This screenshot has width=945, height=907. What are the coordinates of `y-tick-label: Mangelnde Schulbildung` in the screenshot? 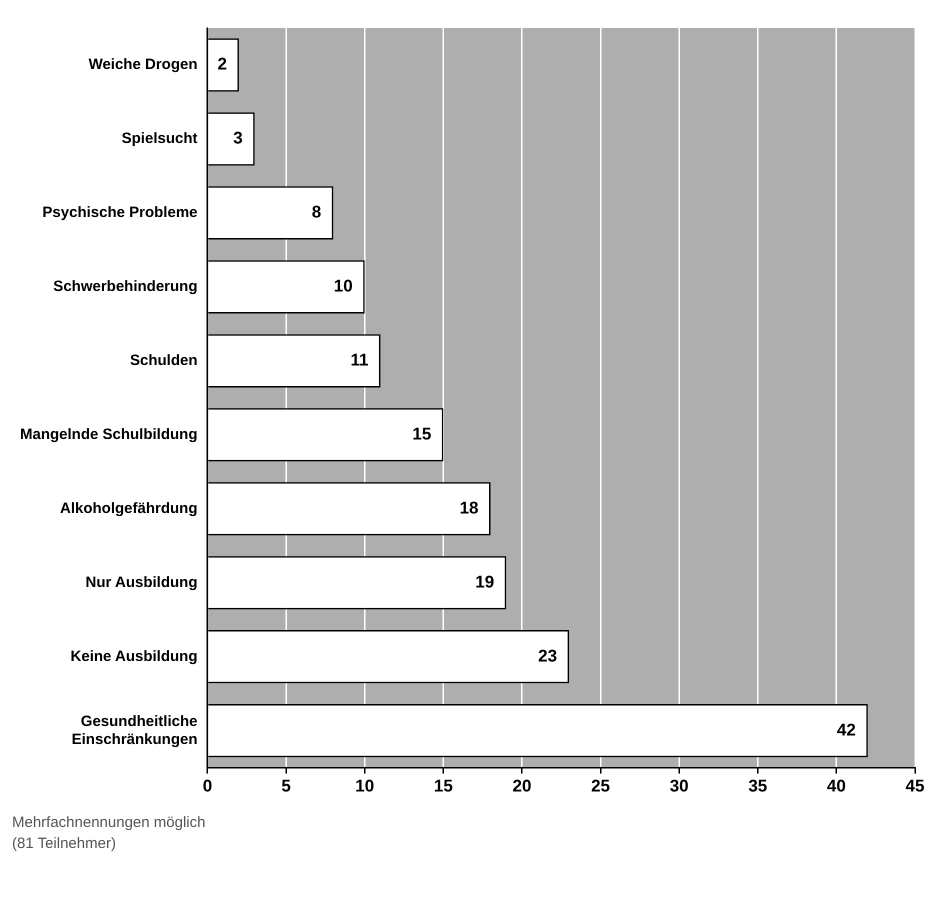 It's located at (109, 434).